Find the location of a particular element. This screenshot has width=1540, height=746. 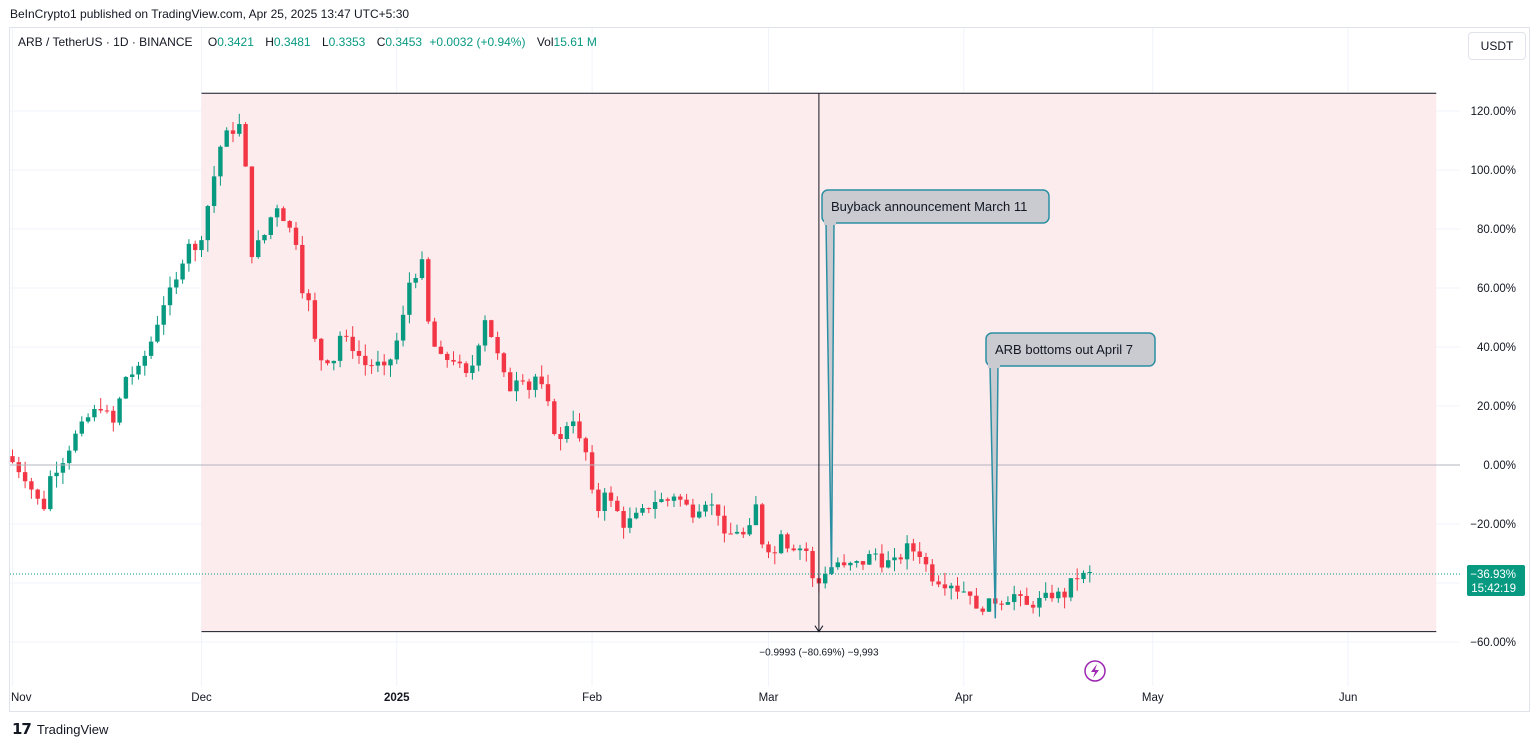

y-tick-label: 0.00% is located at coordinates (1499, 466).